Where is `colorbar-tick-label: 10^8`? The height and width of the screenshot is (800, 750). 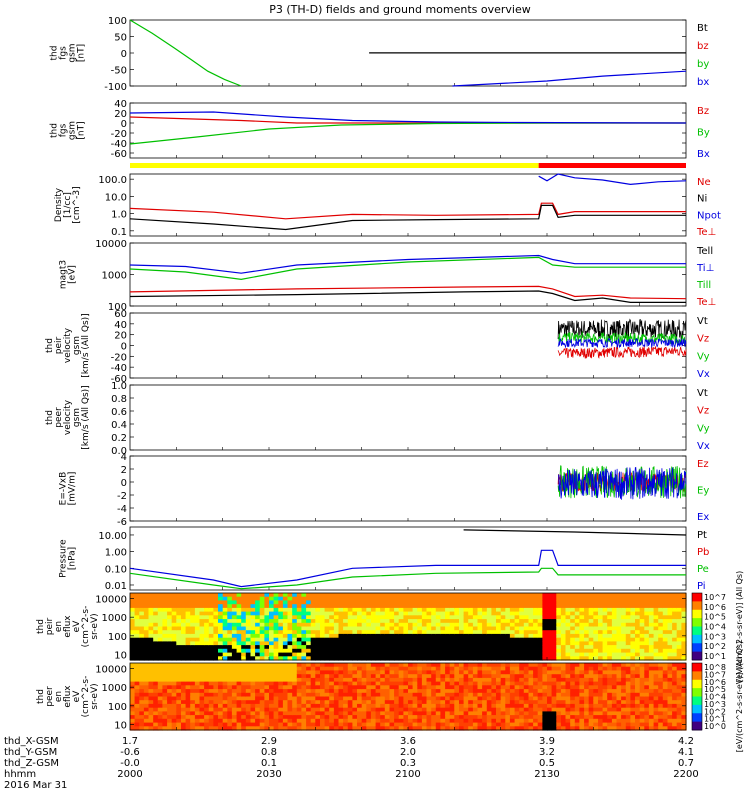 colorbar-tick-label: 10^8 is located at coordinates (715, 667).